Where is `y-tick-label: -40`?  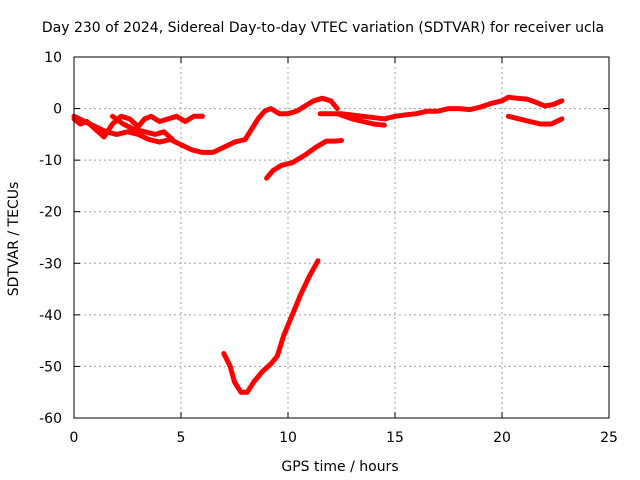 y-tick-label: -40 is located at coordinates (50, 316).